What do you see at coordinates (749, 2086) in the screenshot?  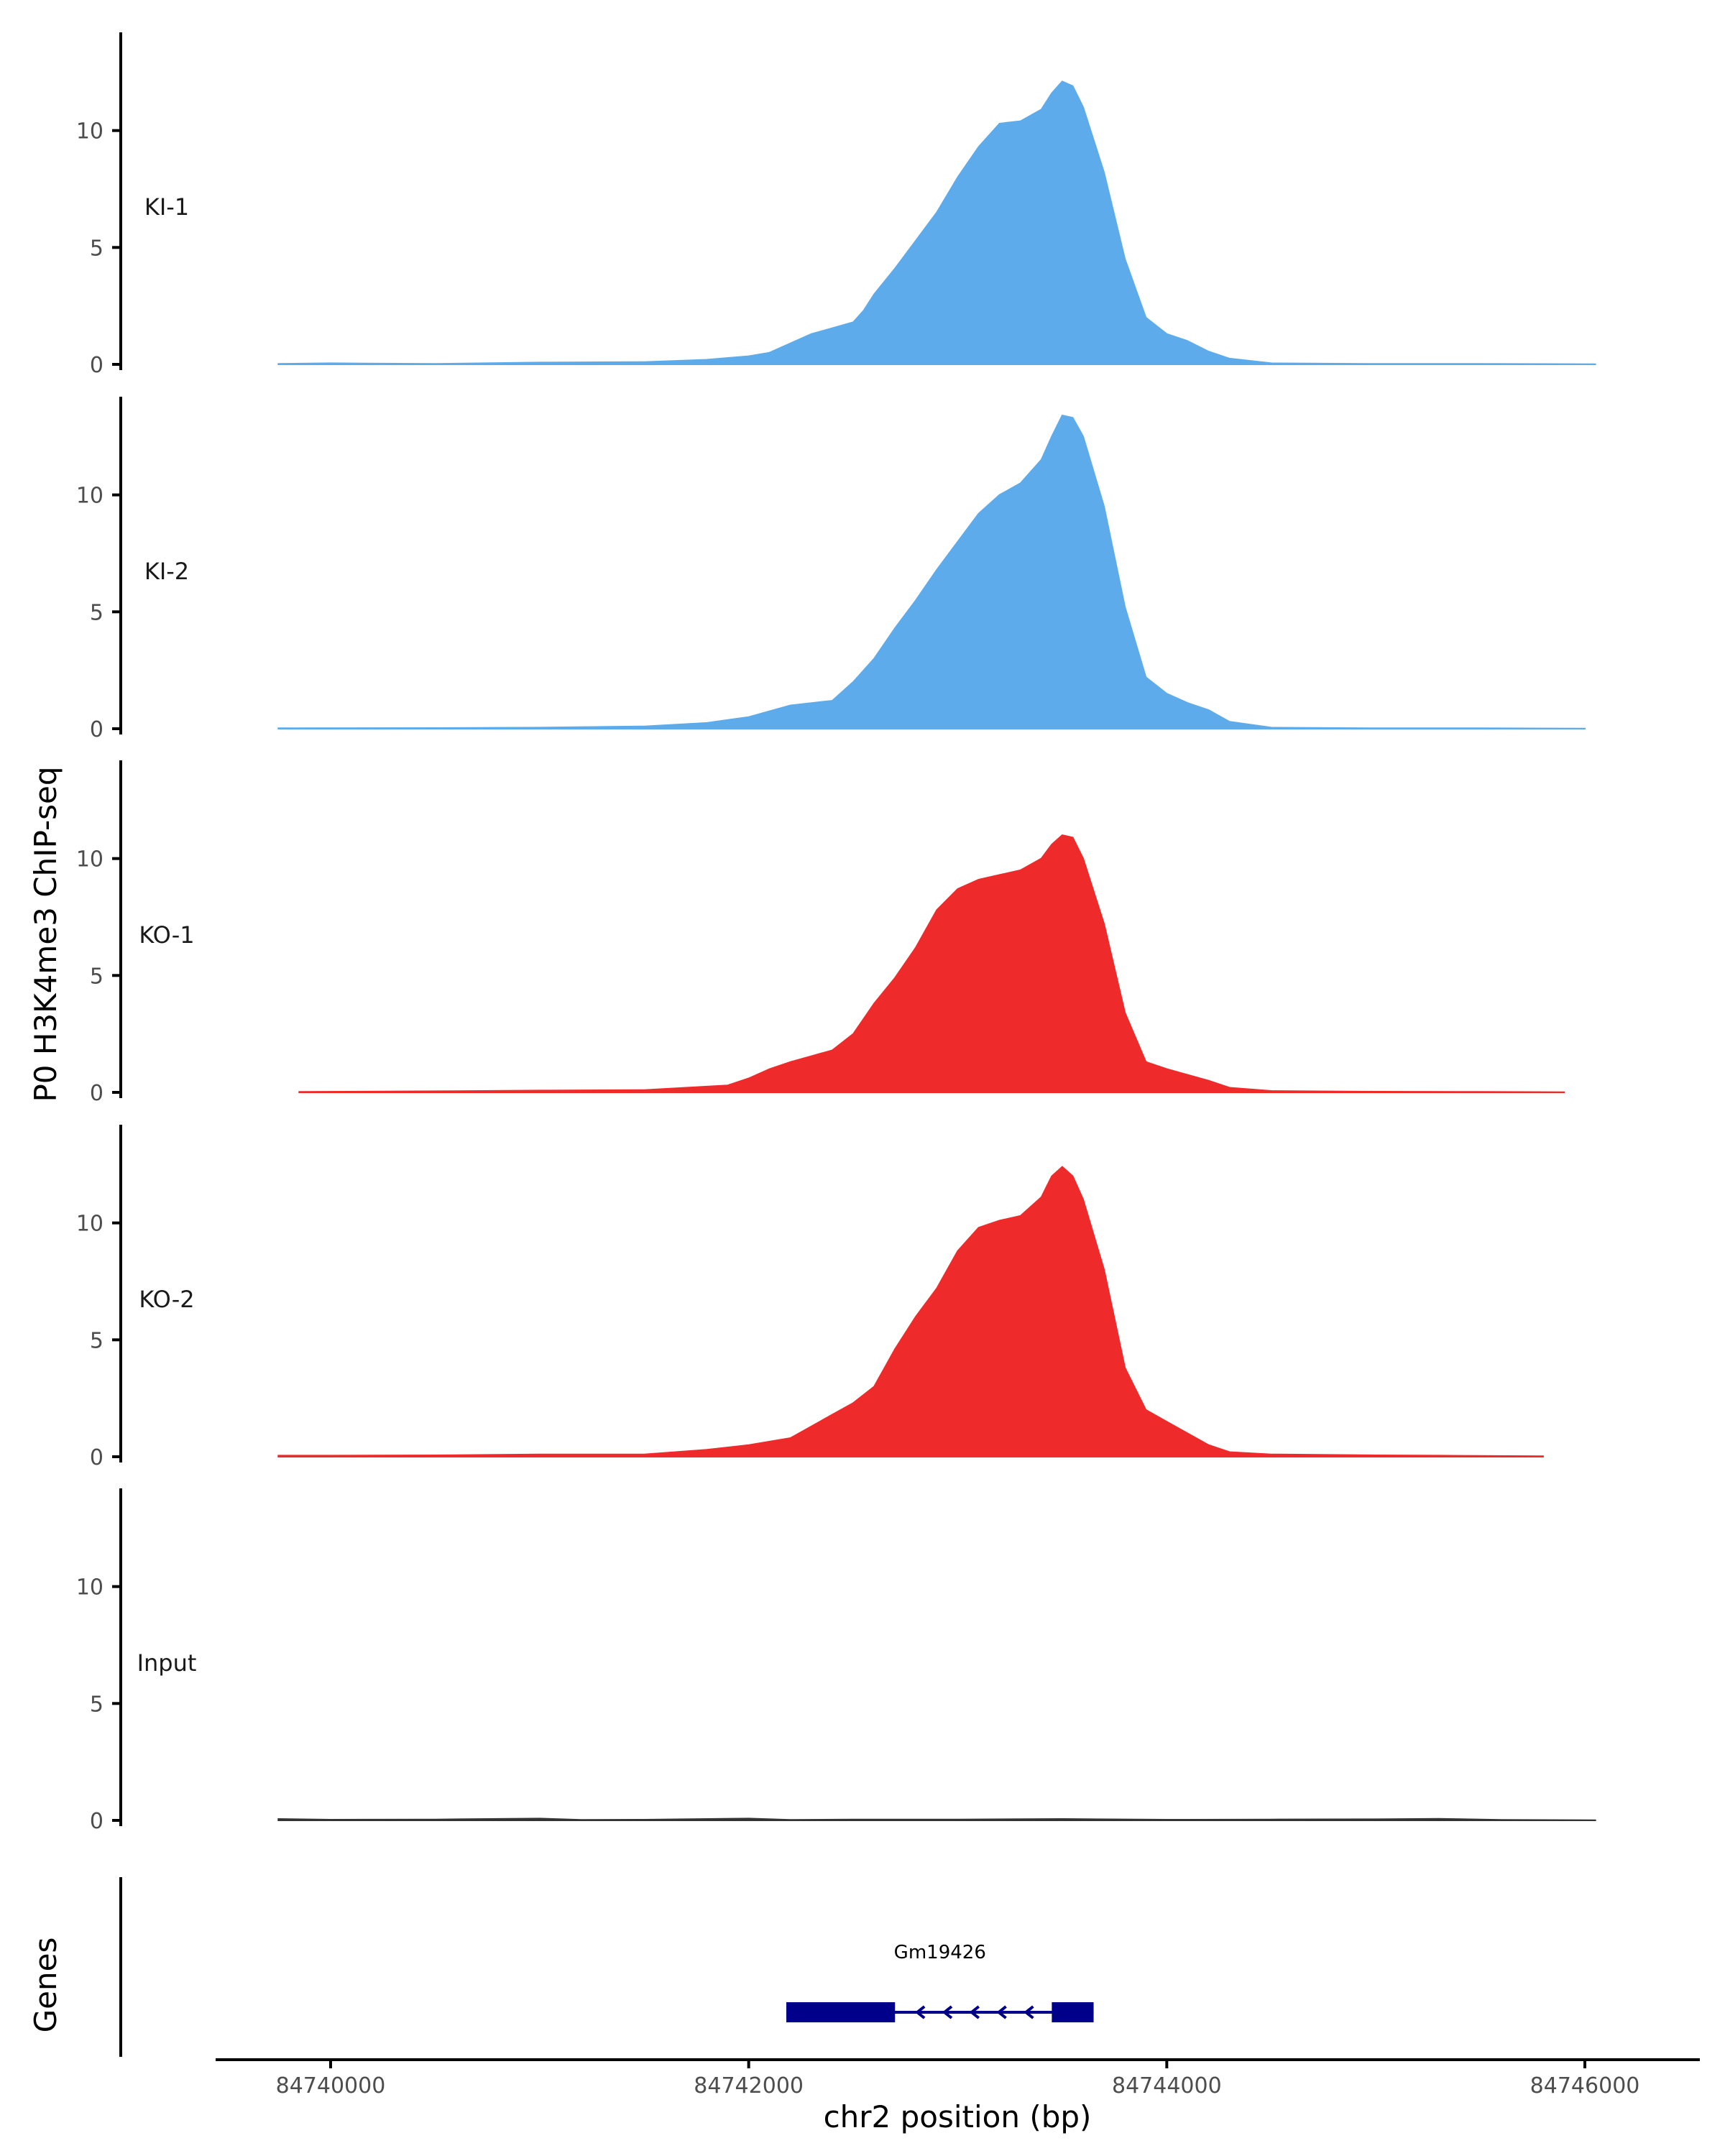 I see `x-tick-label: 84742000` at bounding box center [749, 2086].